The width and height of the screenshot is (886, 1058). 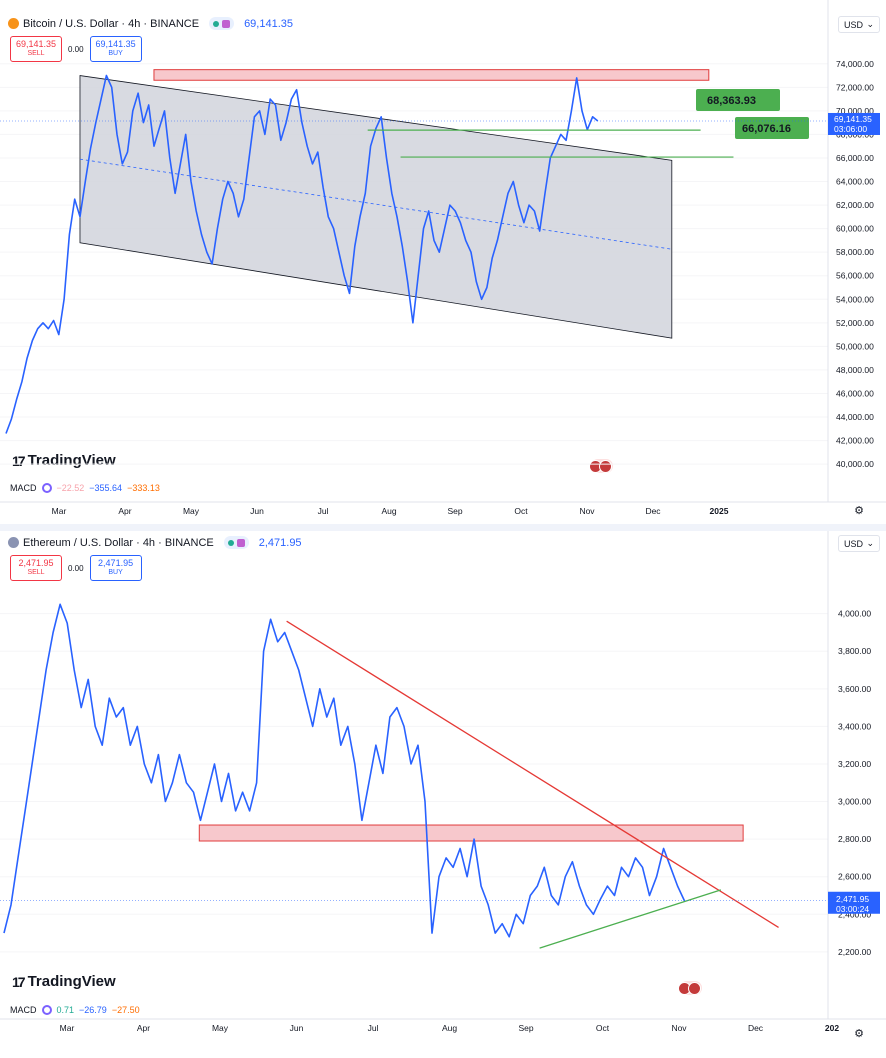 What do you see at coordinates (832, 1028) in the screenshot?
I see `x-tick-label: 202` at bounding box center [832, 1028].